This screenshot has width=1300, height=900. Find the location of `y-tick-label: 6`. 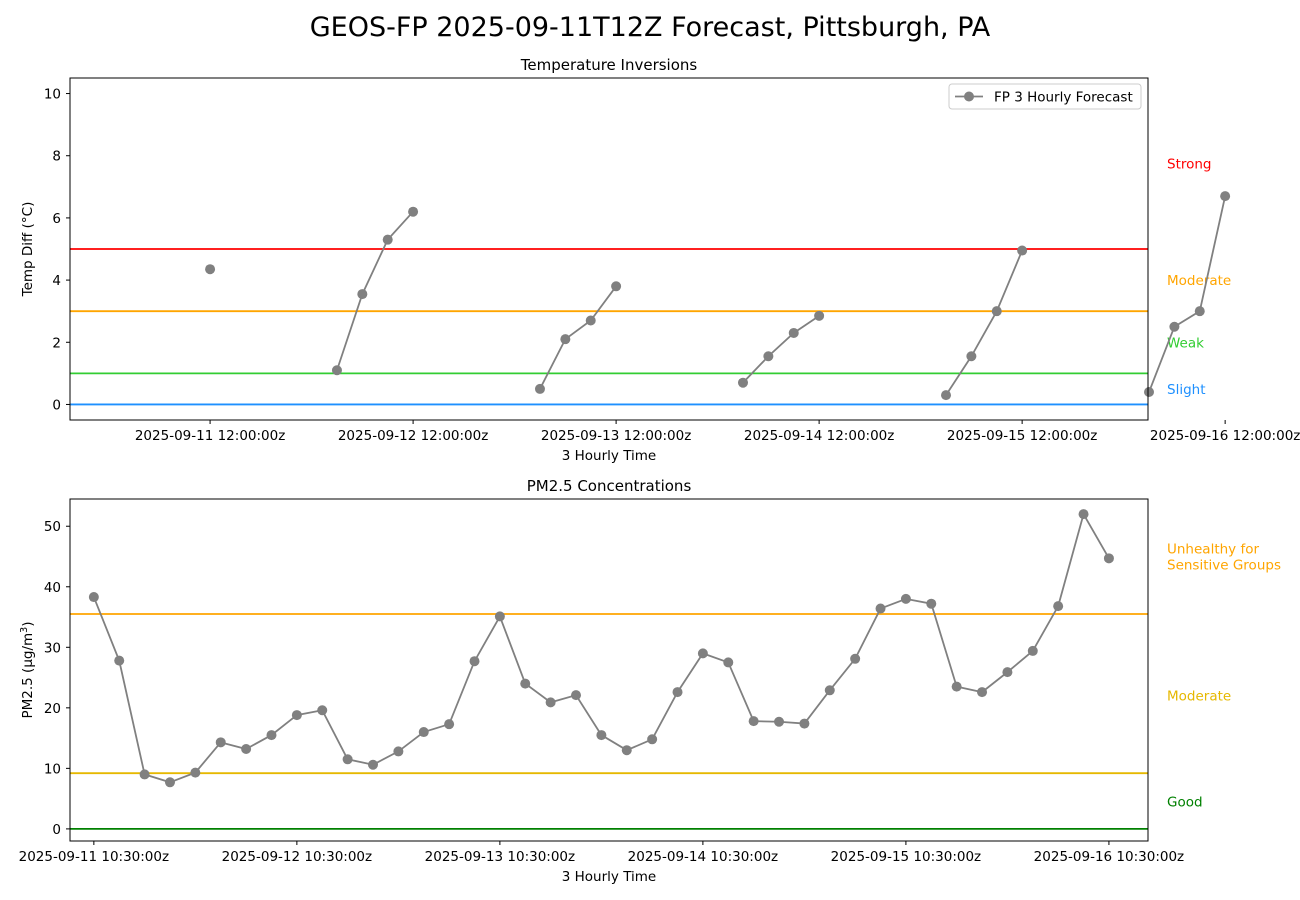

y-tick-label: 6 is located at coordinates (56, 219).